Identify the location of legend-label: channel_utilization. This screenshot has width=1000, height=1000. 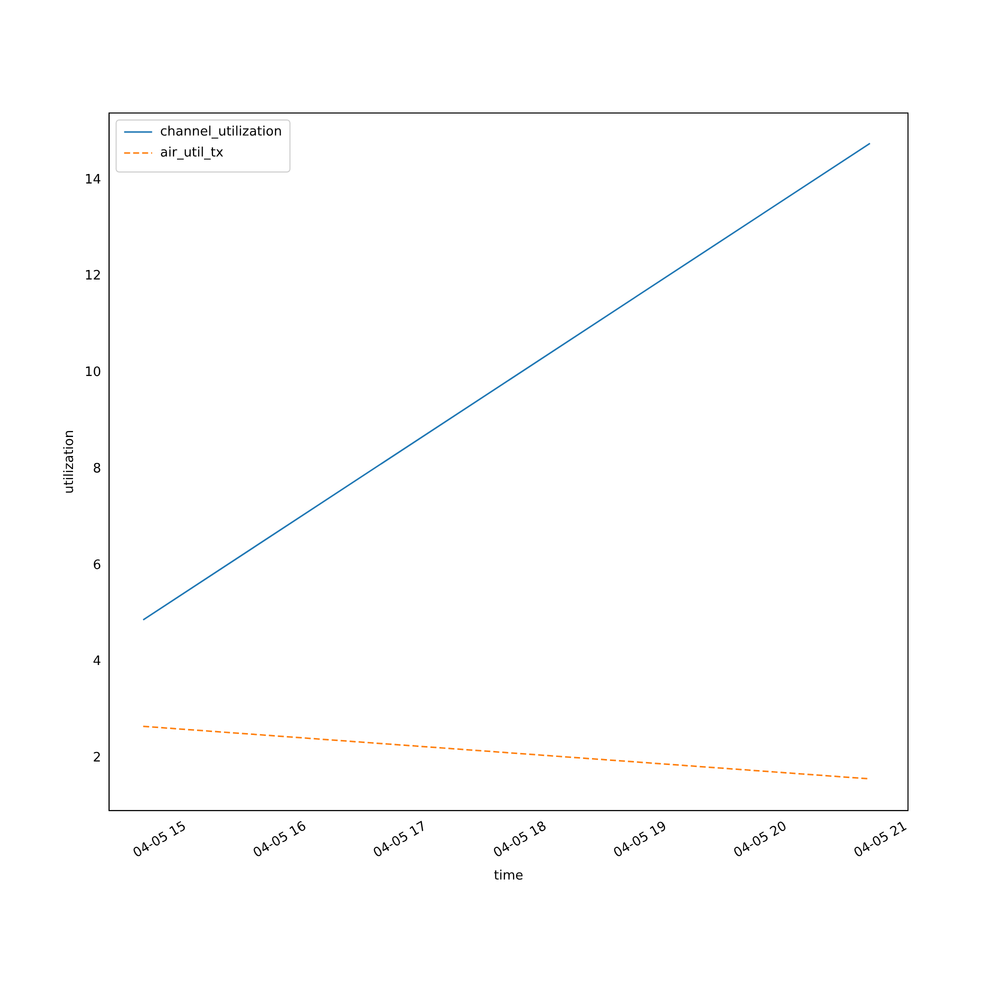
(221, 132).